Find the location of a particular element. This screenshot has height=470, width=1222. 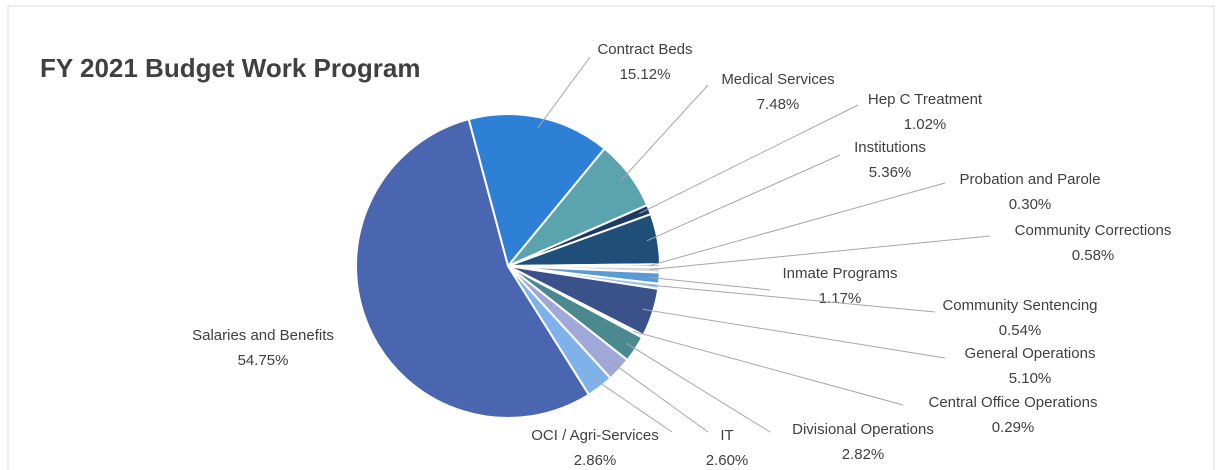

slice-value-label: 7.48% is located at coordinates (778, 104).